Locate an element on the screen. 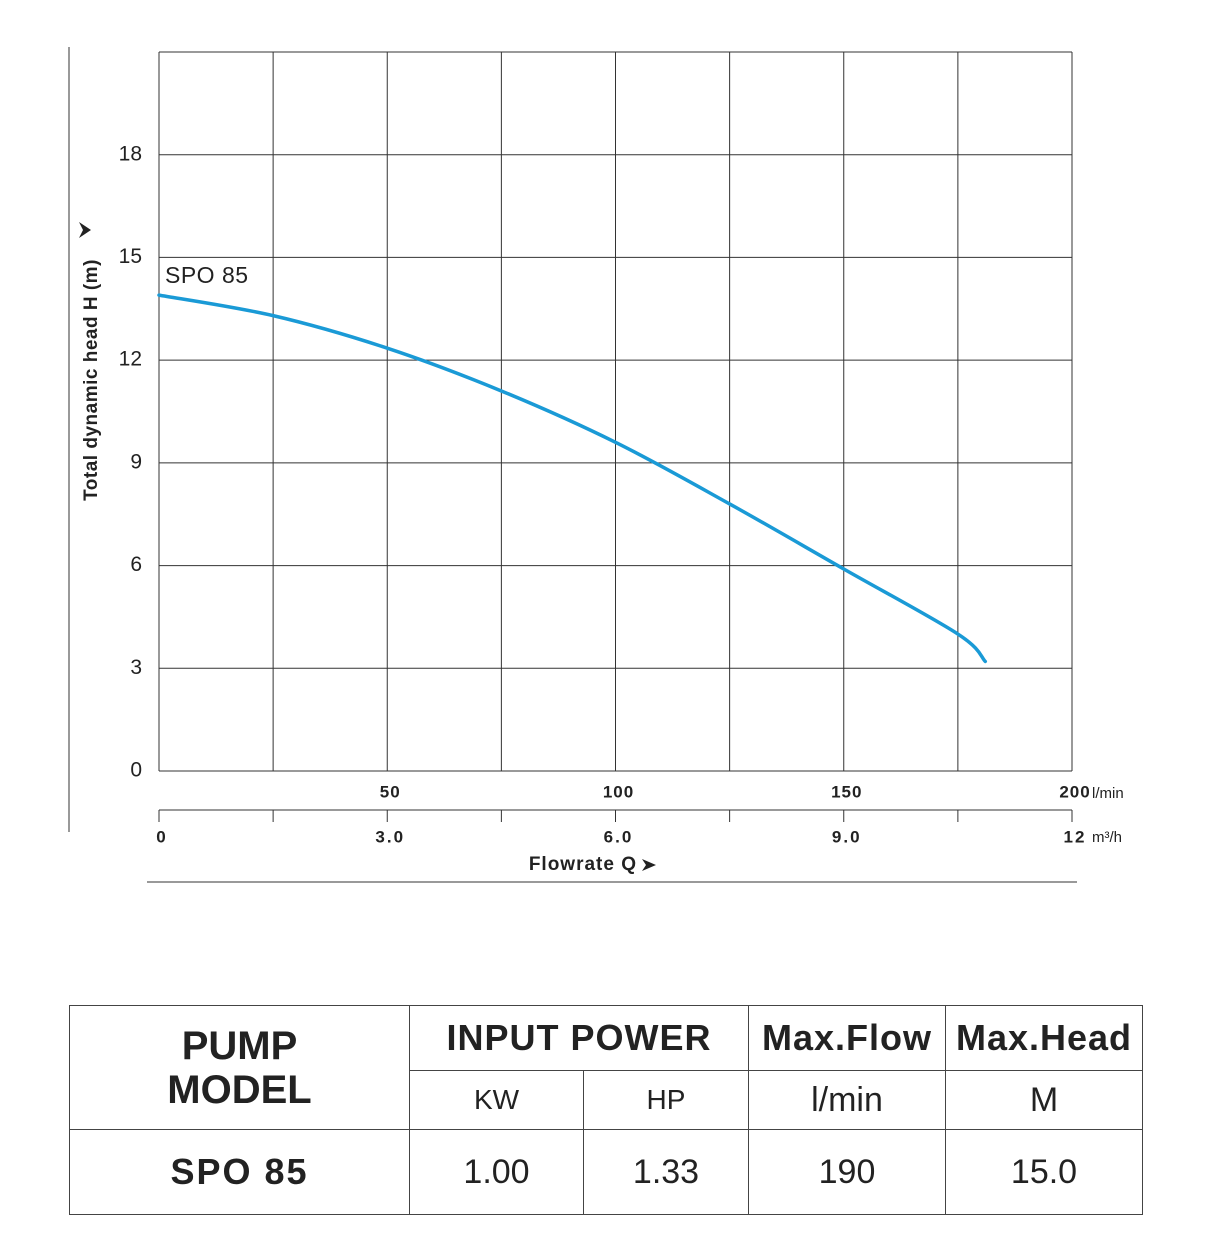 This screenshot has width=1219, height=1250. x-axis-title: Flowrate Q is located at coordinates (583, 864).